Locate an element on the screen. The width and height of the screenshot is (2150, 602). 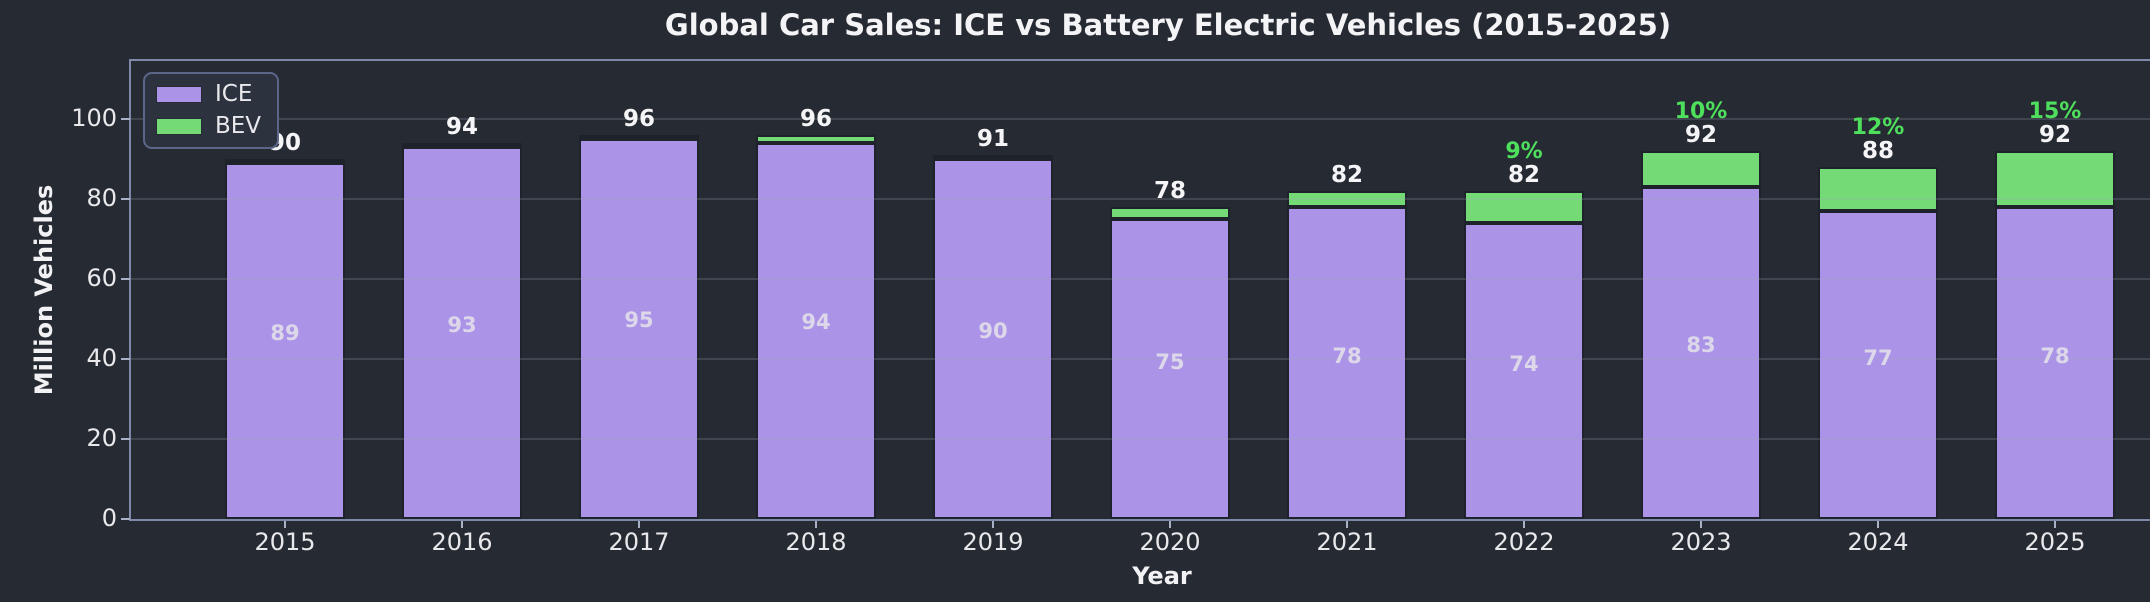
x-tick-2018 is located at coordinates (816, 524).